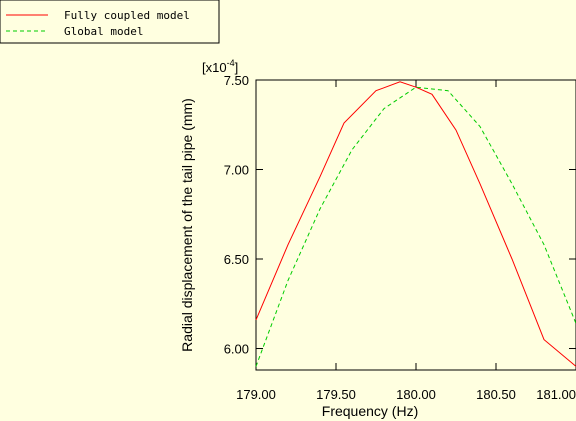 This screenshot has height=421, width=576. What do you see at coordinates (370, 411) in the screenshot?
I see `x-axis-title: Frequency (Hz)` at bounding box center [370, 411].